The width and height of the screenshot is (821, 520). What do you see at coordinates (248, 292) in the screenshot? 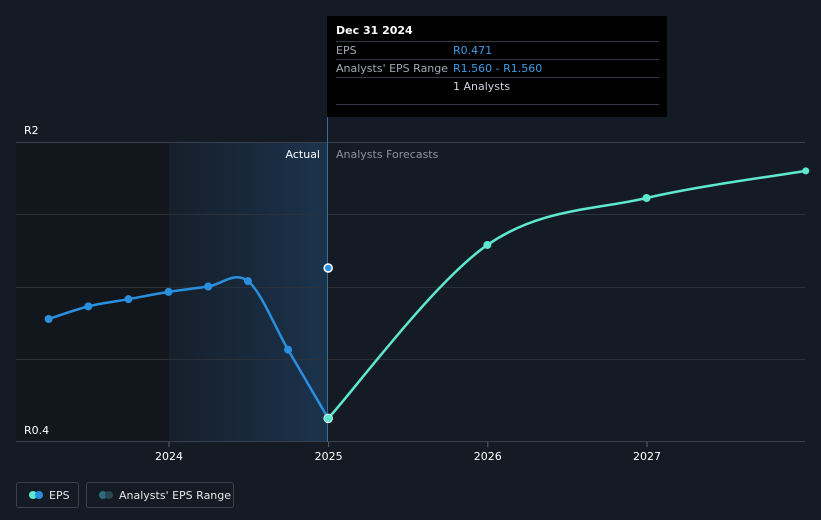
I see `actual-band` at bounding box center [248, 292].